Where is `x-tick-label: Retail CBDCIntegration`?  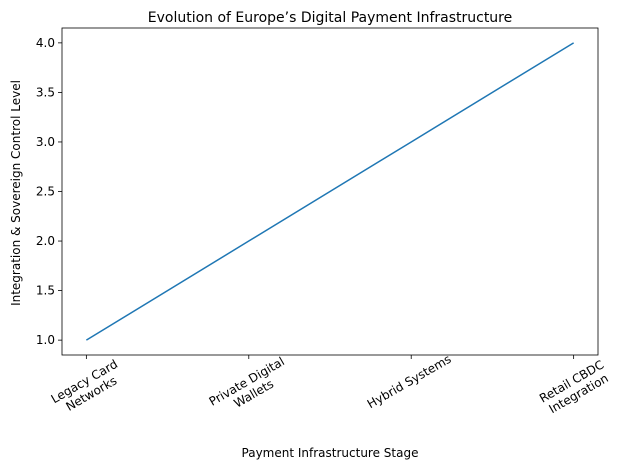
x-tick-label: Retail CBDCIntegration is located at coordinates (575, 387).